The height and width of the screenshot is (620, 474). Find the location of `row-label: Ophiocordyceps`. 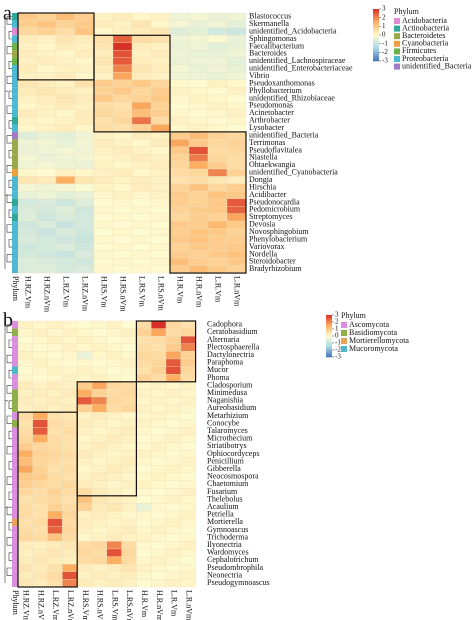

row-label: Ophiocordyceps is located at coordinates (233, 453).